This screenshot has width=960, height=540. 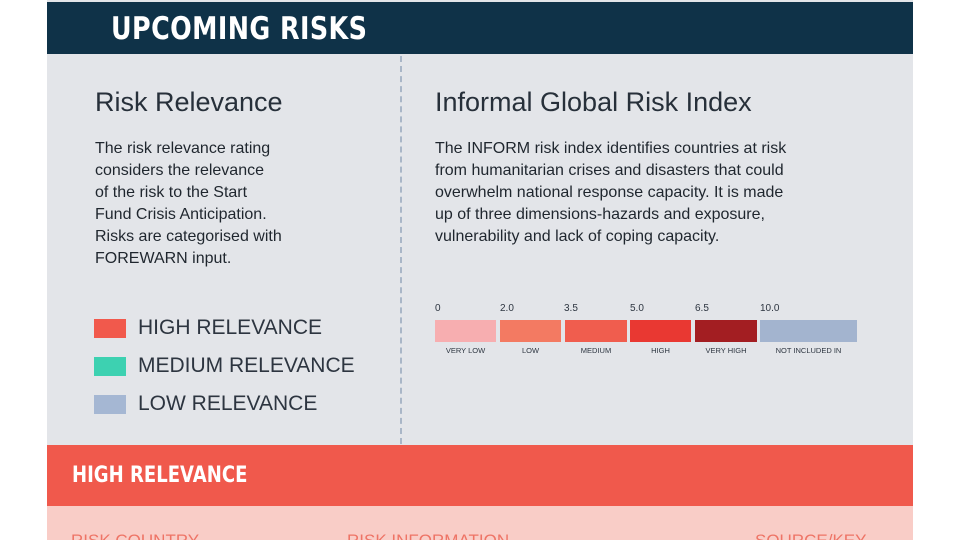 What do you see at coordinates (507, 308) in the screenshot?
I see `scale-tick: 2.0` at bounding box center [507, 308].